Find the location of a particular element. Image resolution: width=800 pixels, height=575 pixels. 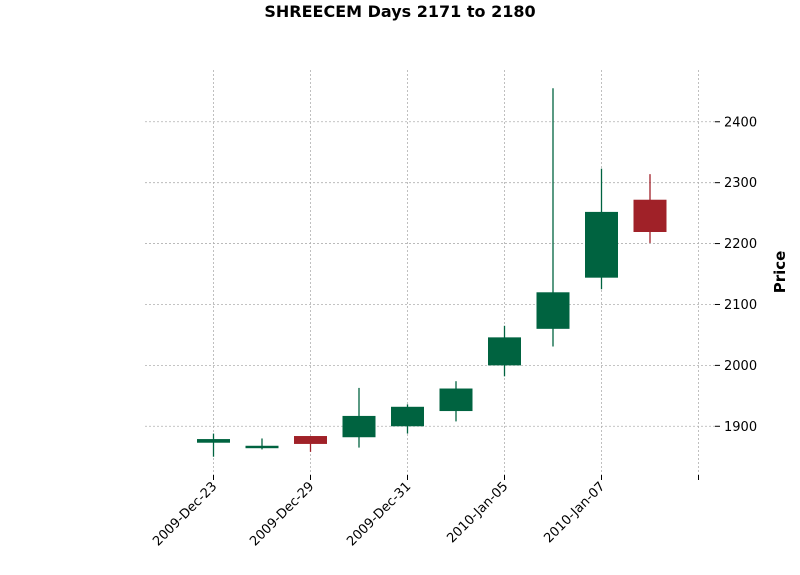

y-tick-label: 2300 is located at coordinates (740, 183).